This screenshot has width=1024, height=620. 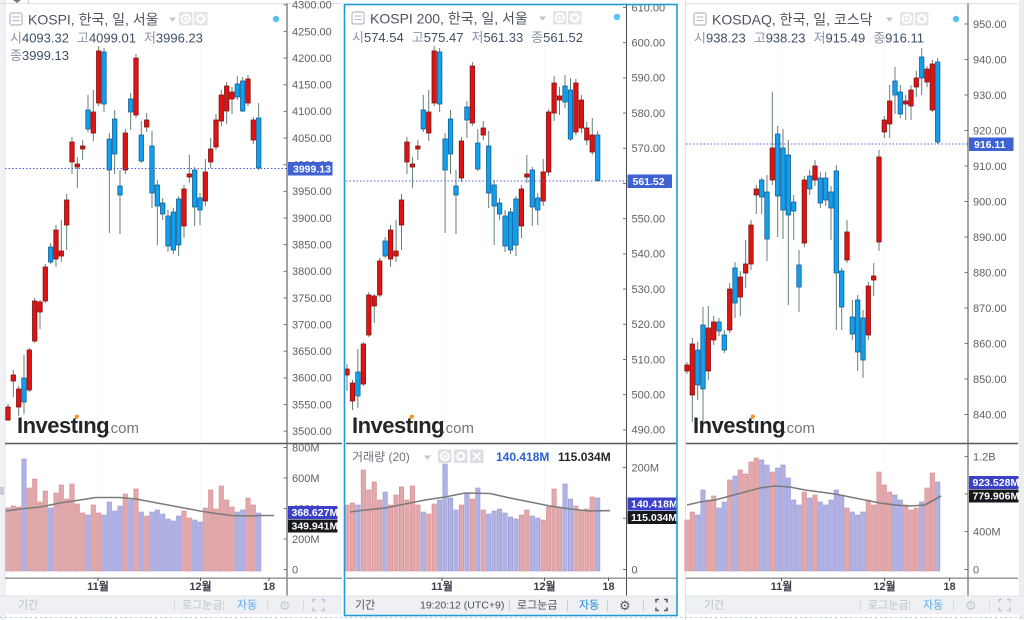 I want to click on svg-text: 4250.00, so click(x=312, y=32).